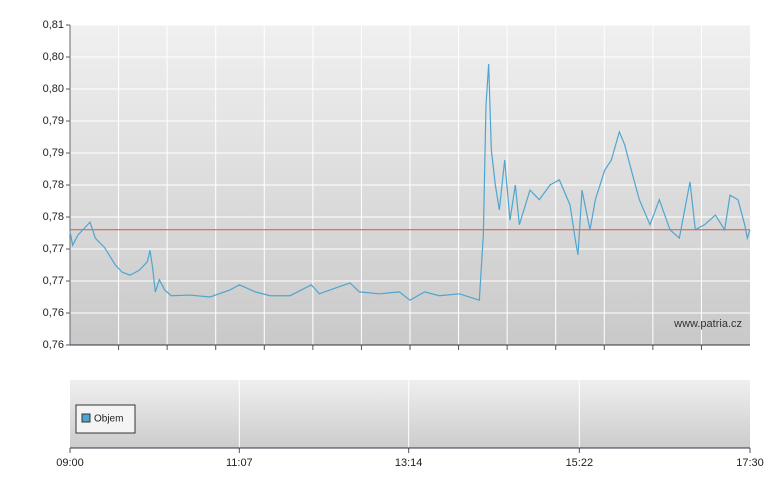  What do you see at coordinates (70, 463) in the screenshot?
I see `x-tick-label: 09:00` at bounding box center [70, 463].